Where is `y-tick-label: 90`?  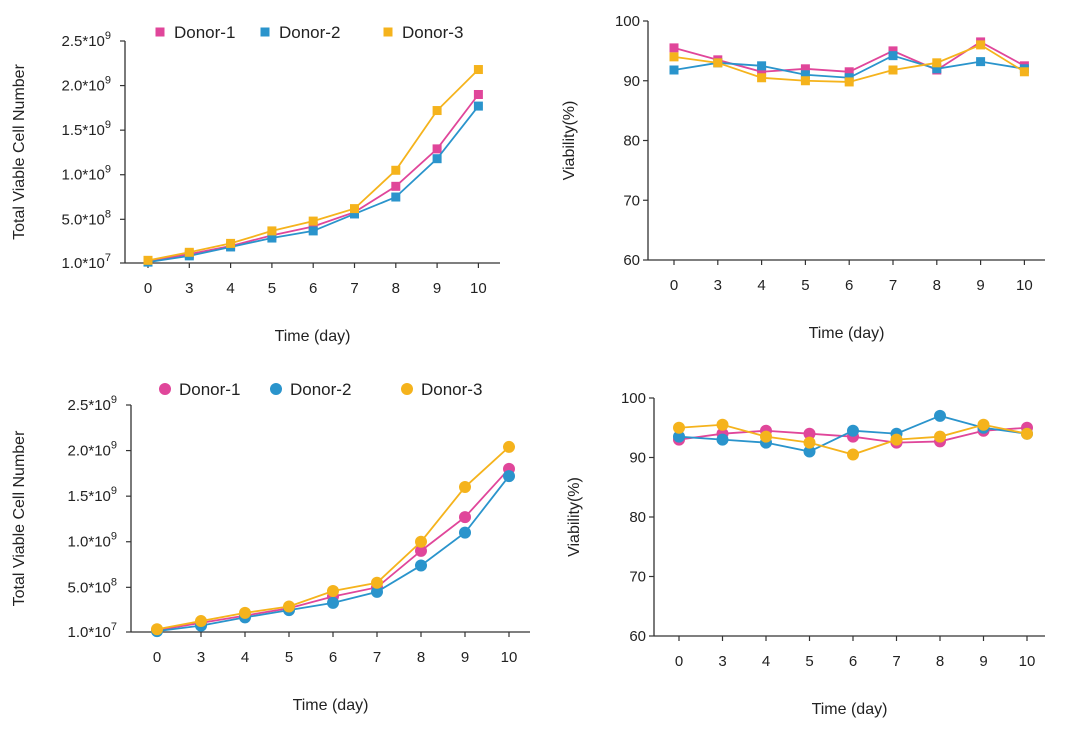 y-tick-label: 90 is located at coordinates (631, 81).